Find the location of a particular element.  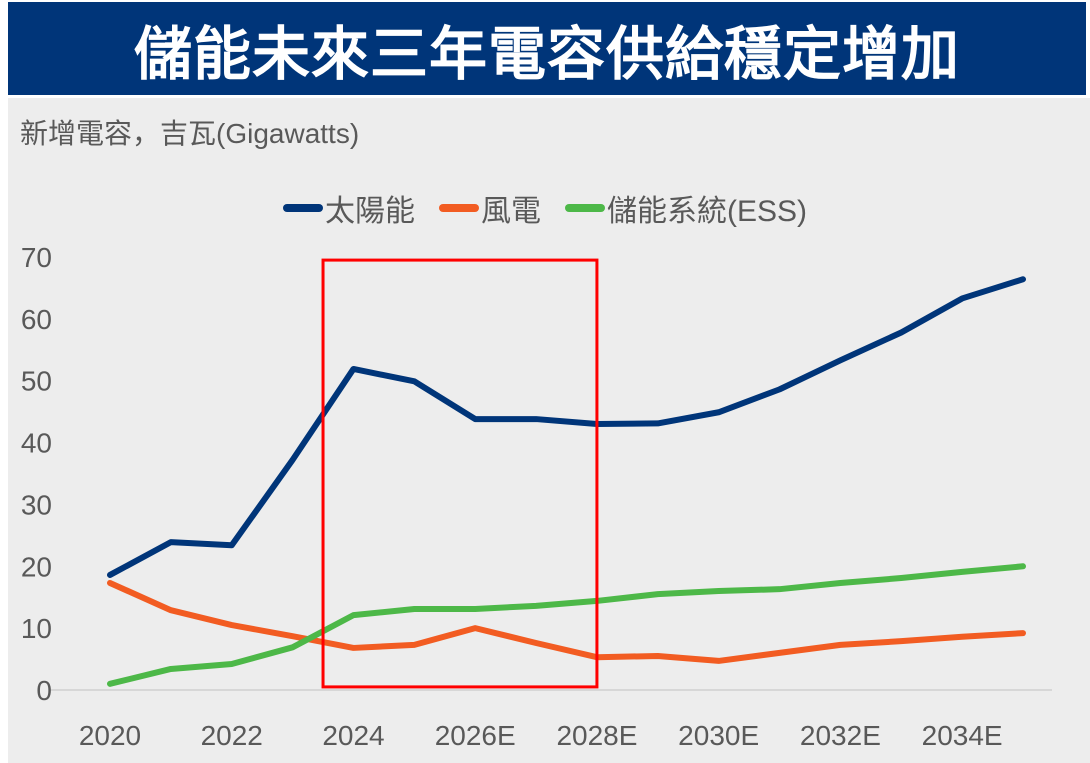

y-tick-label: 70 is located at coordinates (36, 257).